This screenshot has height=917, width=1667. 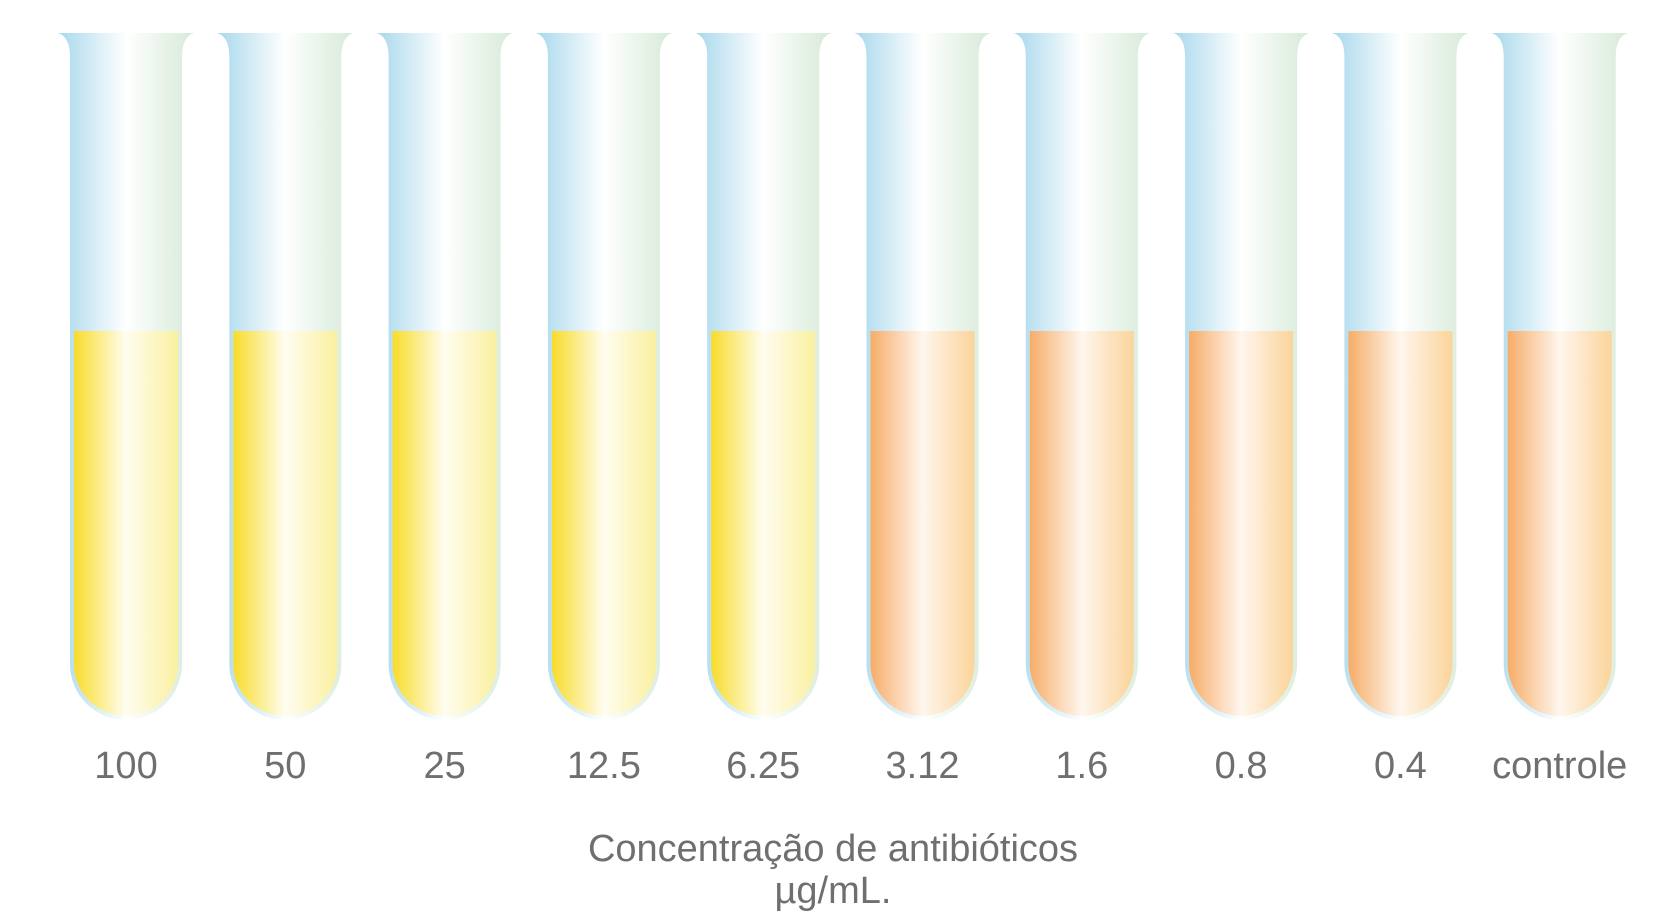 I want to click on caption-line-2: µg/mL., so click(x=833, y=891).